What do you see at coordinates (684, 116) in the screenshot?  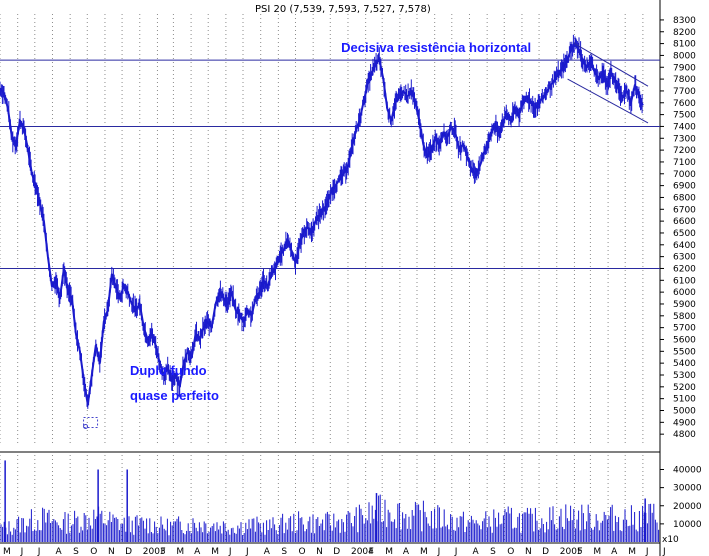 I see `price-tick-label: 7500` at bounding box center [684, 116].